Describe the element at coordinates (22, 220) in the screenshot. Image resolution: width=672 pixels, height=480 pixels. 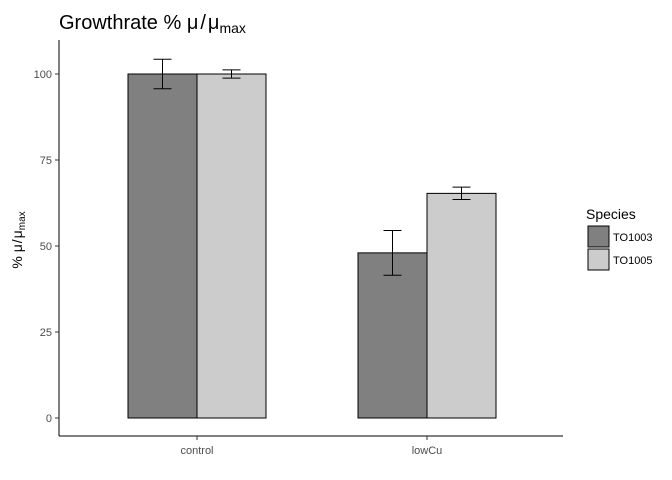
I see `y-axis-title-subscript: max` at that location.